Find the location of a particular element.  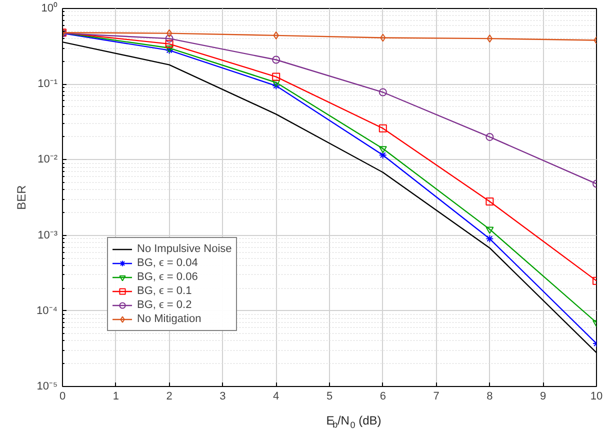

y-tick-label: 10⁻⁴ is located at coordinates (47, 310).